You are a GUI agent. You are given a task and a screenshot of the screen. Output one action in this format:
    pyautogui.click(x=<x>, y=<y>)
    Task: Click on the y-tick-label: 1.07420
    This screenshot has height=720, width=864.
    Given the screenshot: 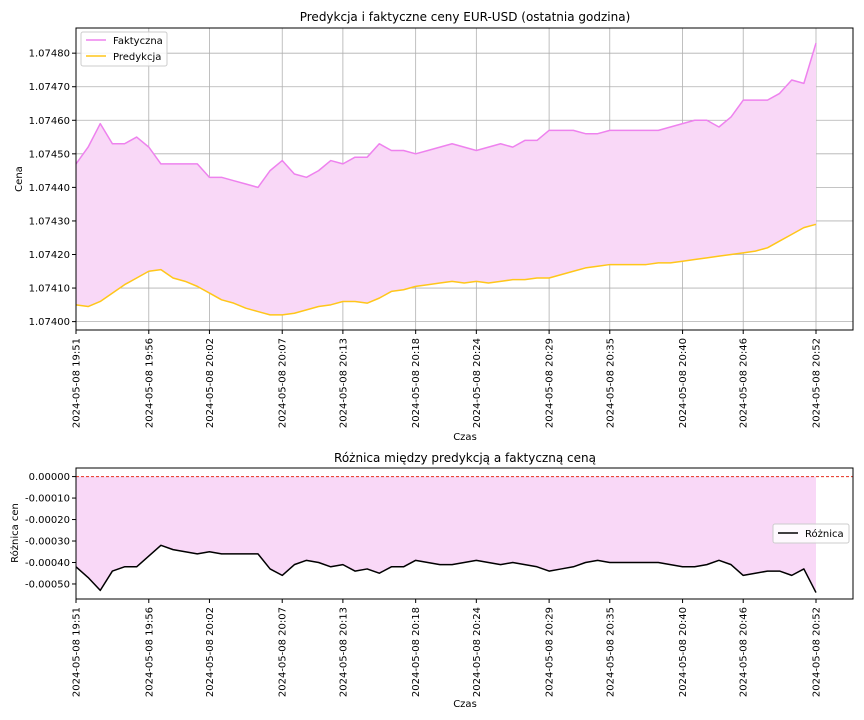 What is the action you would take?
    pyautogui.click(x=49, y=255)
    